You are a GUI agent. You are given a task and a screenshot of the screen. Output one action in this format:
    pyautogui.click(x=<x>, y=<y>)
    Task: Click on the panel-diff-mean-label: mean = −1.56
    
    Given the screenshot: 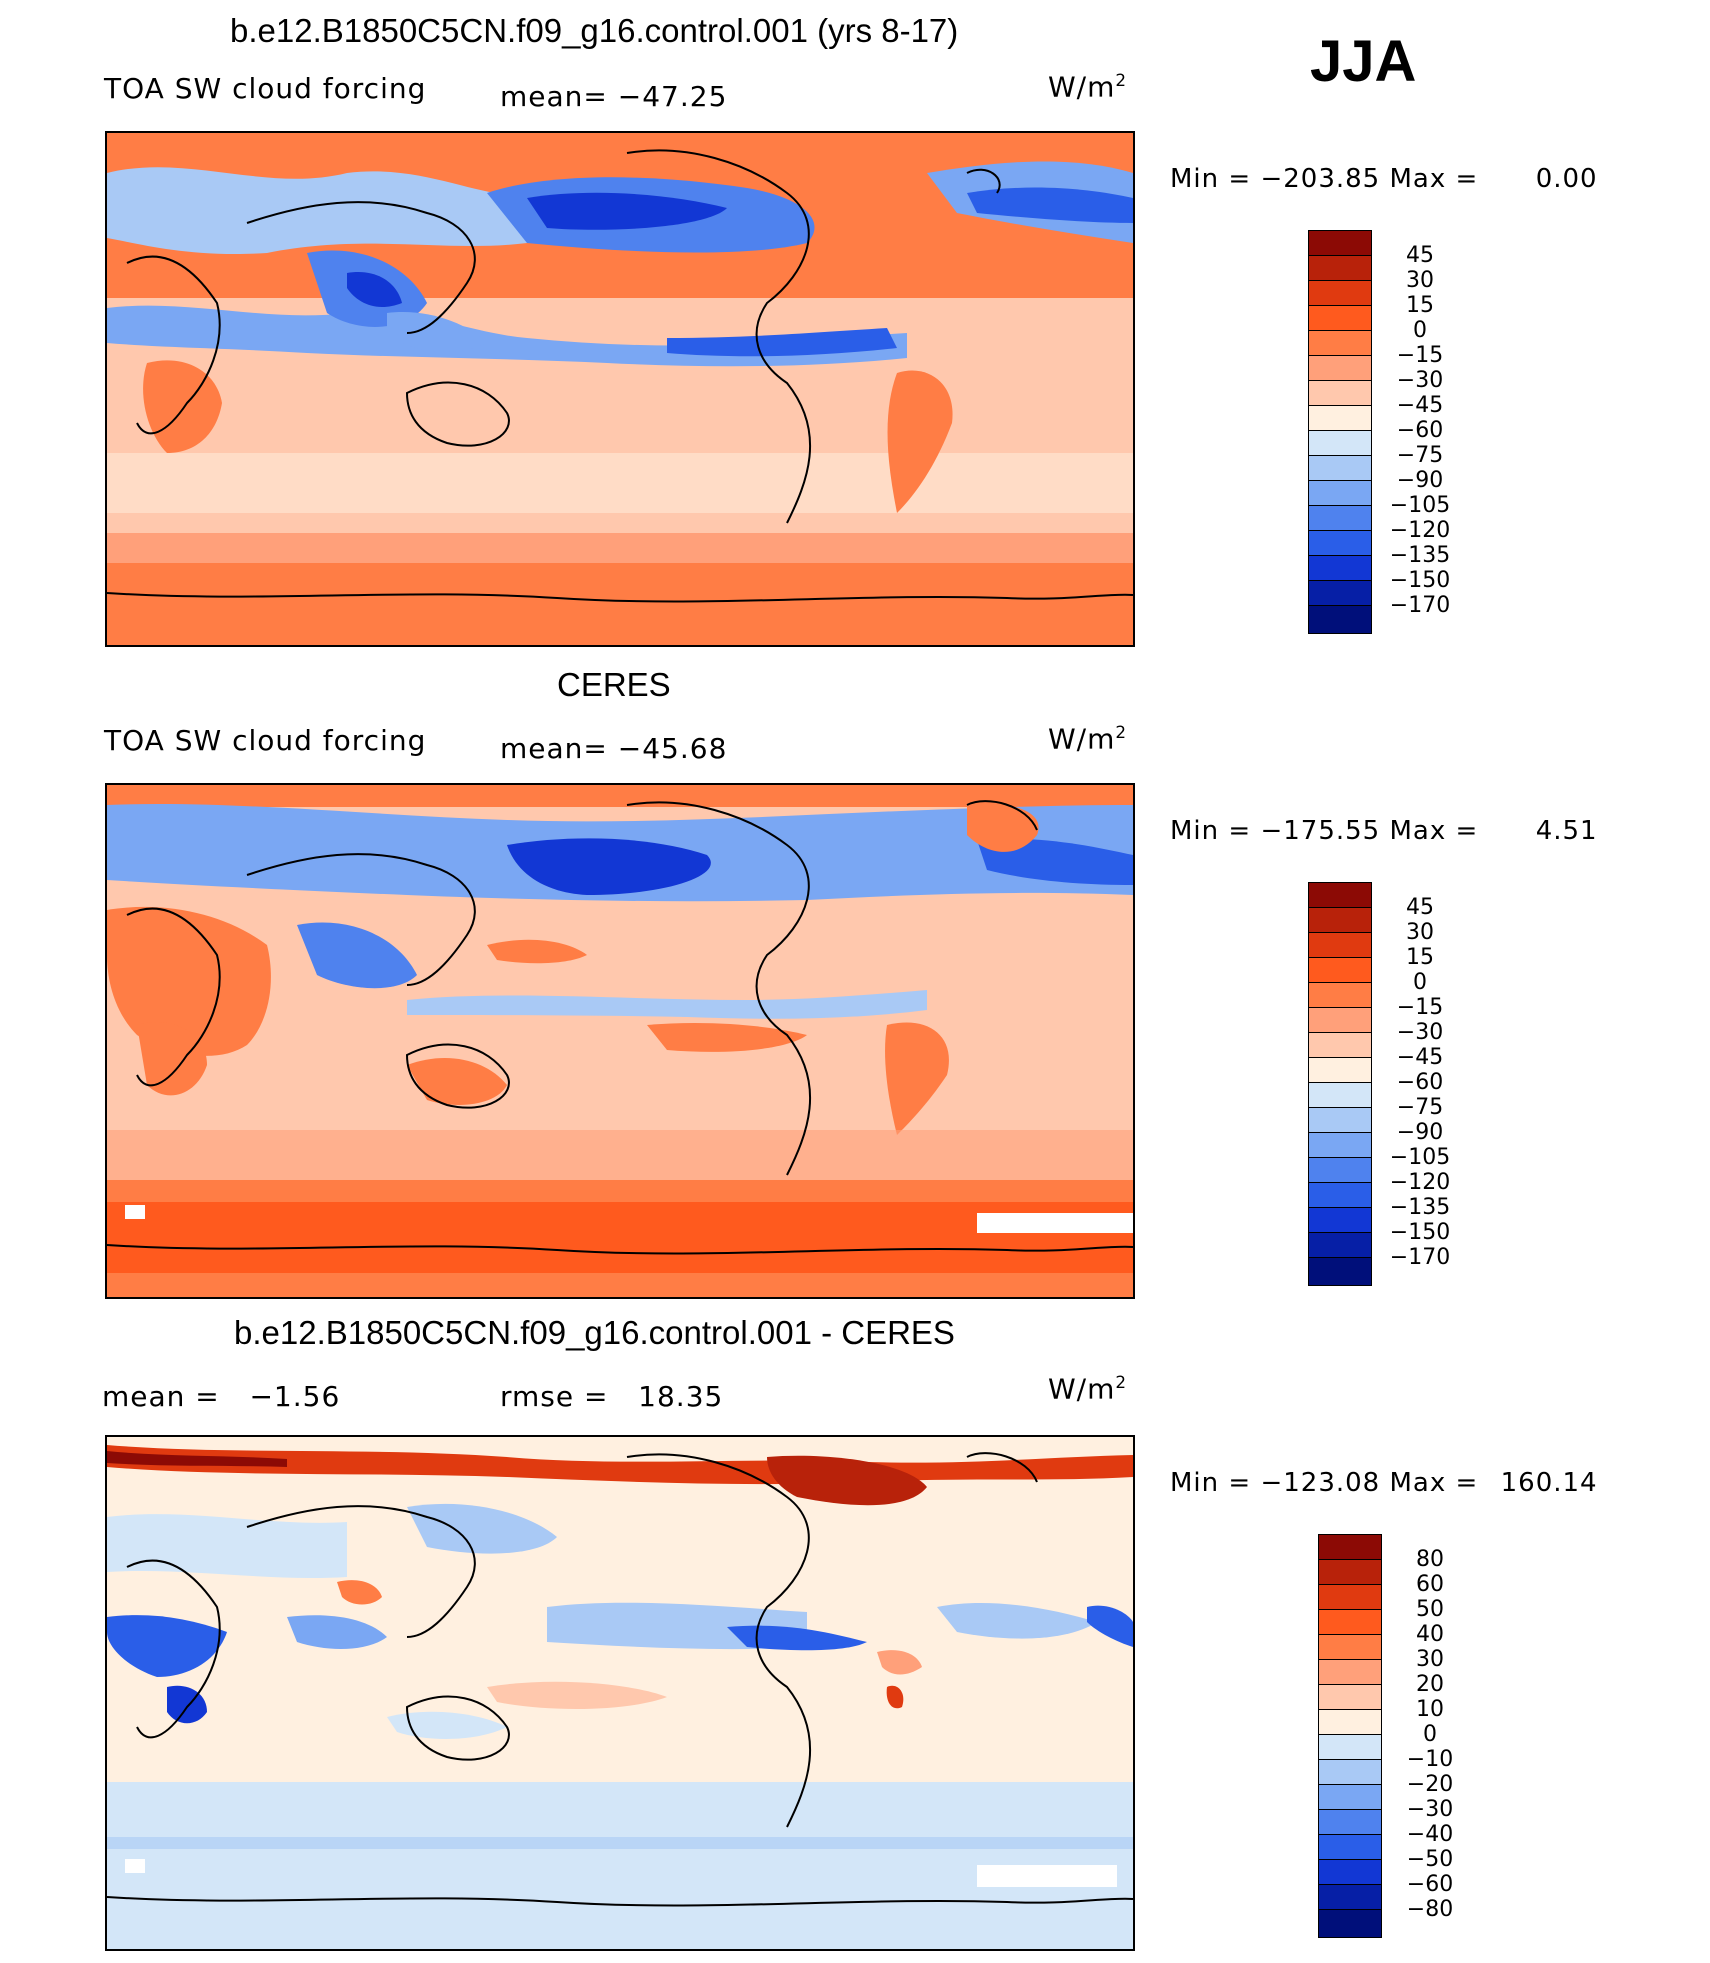 What is the action you would take?
    pyautogui.click(x=221, y=1396)
    